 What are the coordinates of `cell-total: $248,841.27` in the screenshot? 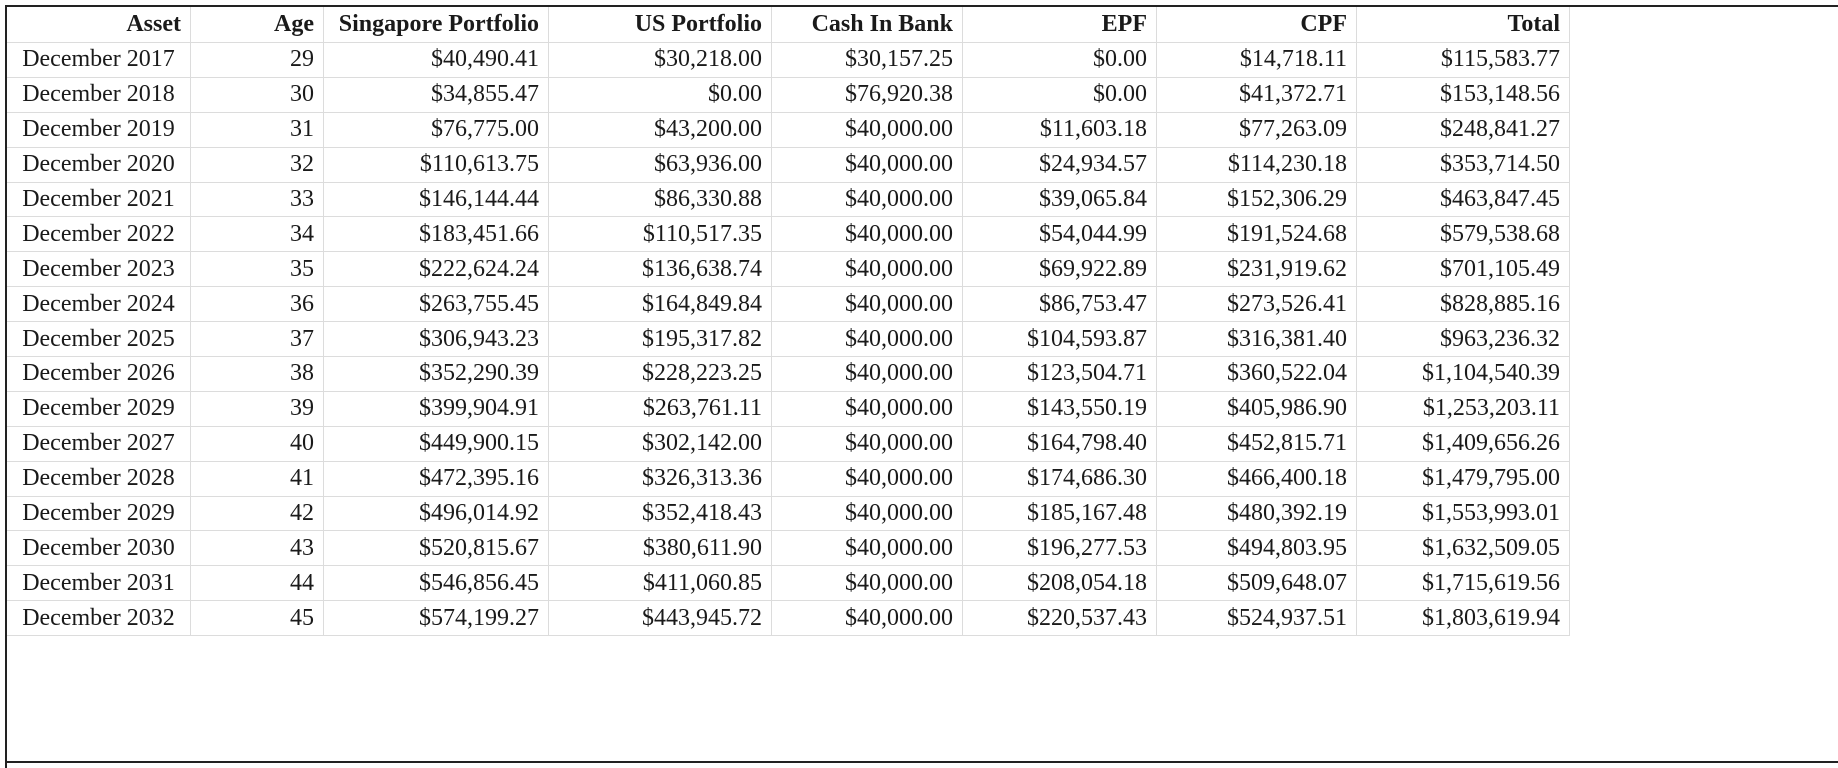 It's located at (1463, 129).